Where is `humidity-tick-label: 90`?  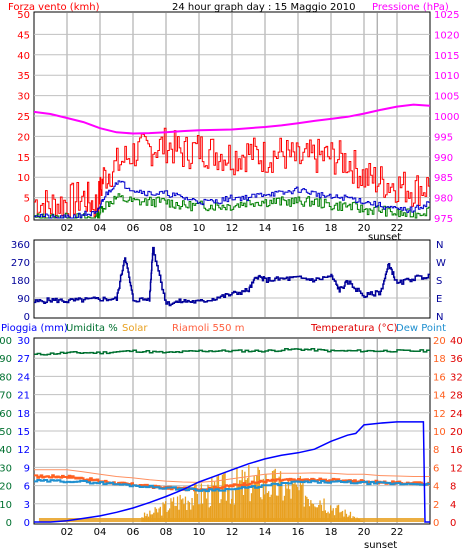 humidity-tick-label: 90 is located at coordinates (6, 359).